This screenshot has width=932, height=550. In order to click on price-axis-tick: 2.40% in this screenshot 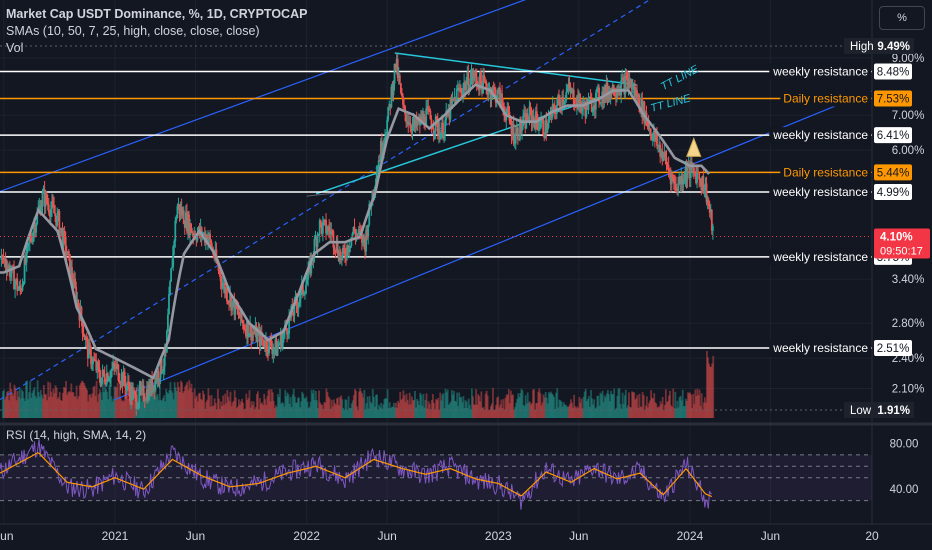, I will do `click(908, 359)`.